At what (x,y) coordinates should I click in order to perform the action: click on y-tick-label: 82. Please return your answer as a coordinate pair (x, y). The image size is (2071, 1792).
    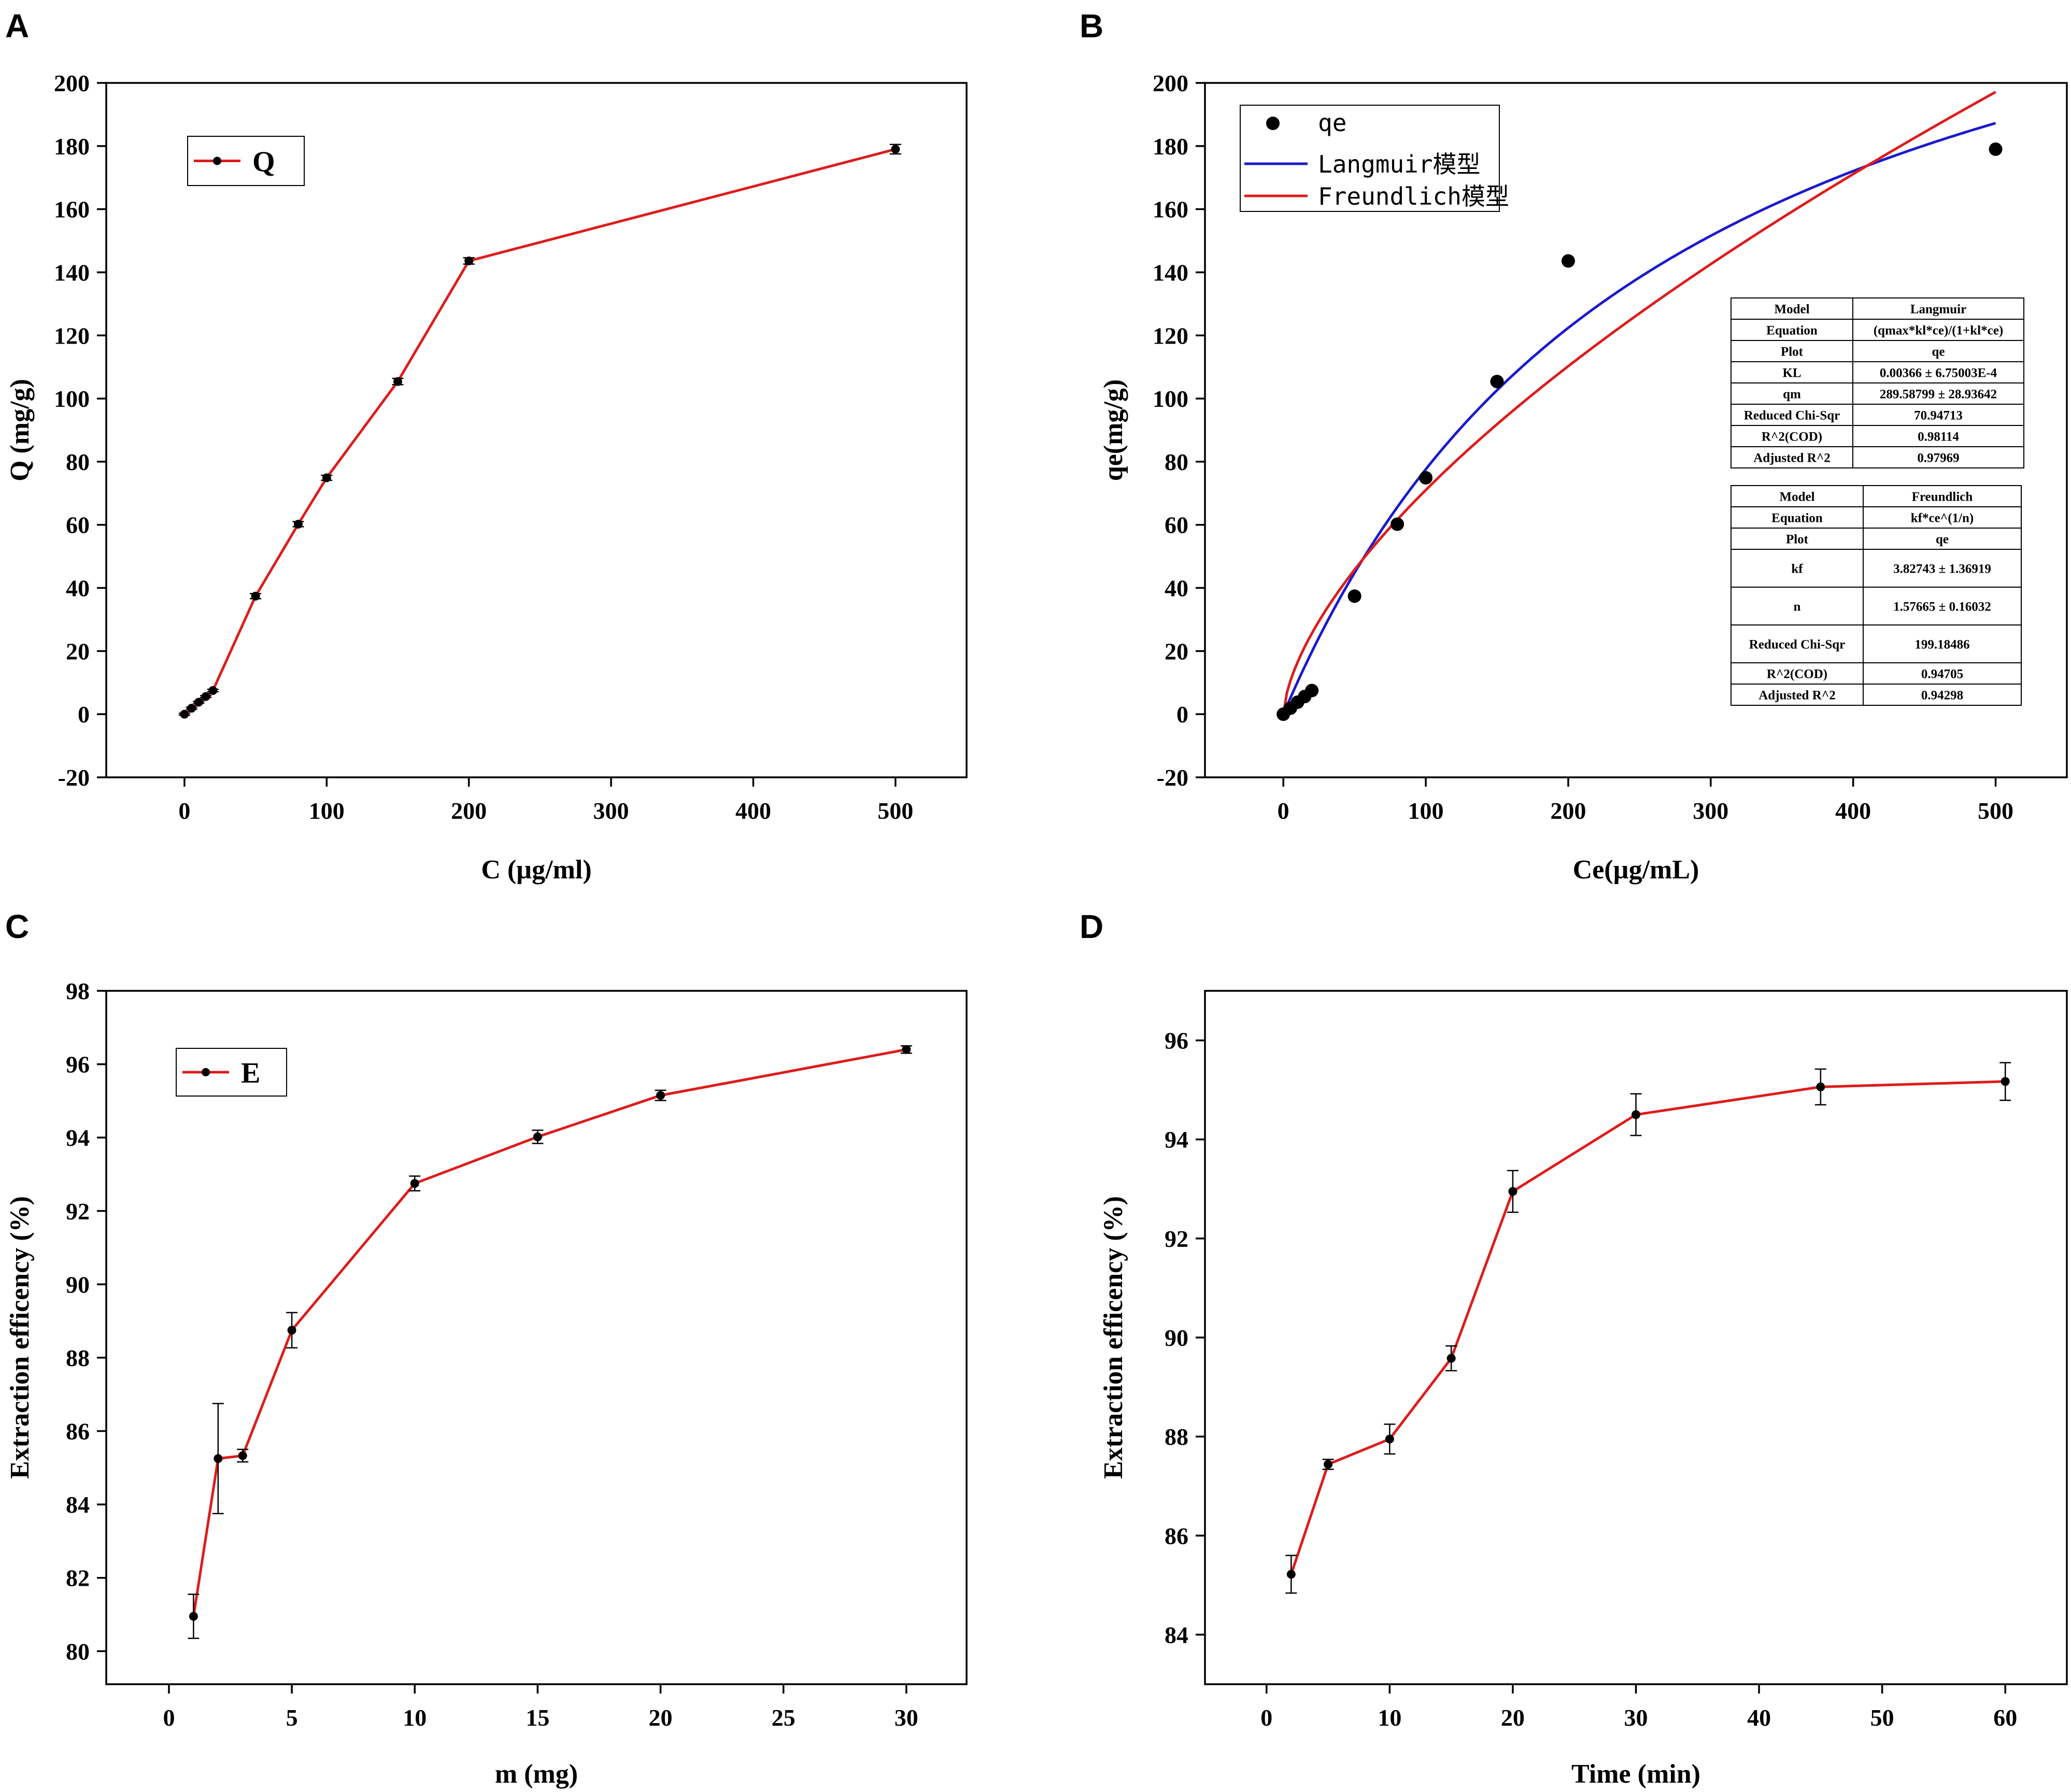
    Looking at the image, I should click on (78, 1578).